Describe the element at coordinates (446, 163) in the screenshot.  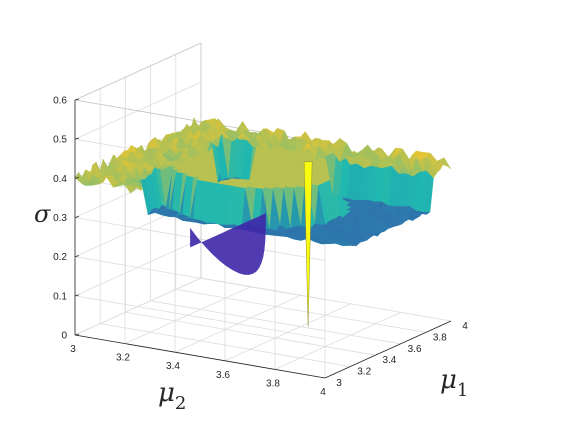
I see `surface-patch` at that location.